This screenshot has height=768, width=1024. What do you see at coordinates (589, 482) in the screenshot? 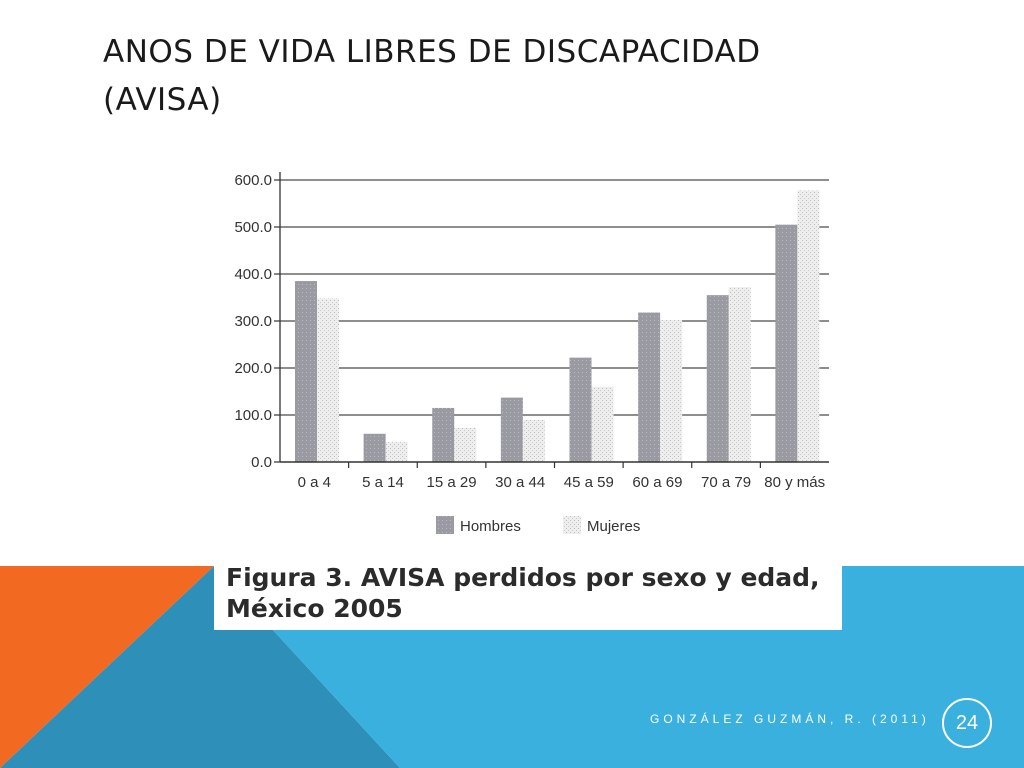
I see `x-tick-label: 45 a 59` at bounding box center [589, 482].